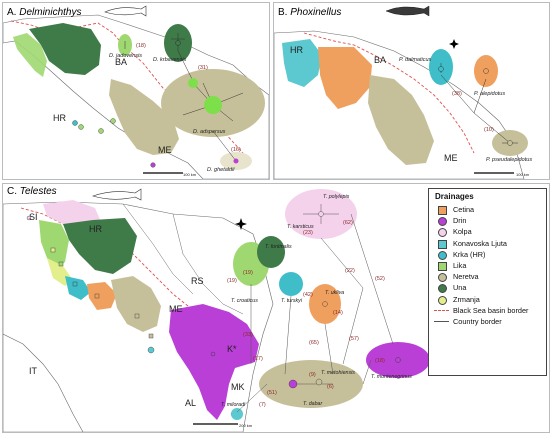  What do you see at coordinates (221, 170) in the screenshot?
I see `taxon-label: D. ghetaldii` at bounding box center [221, 170].